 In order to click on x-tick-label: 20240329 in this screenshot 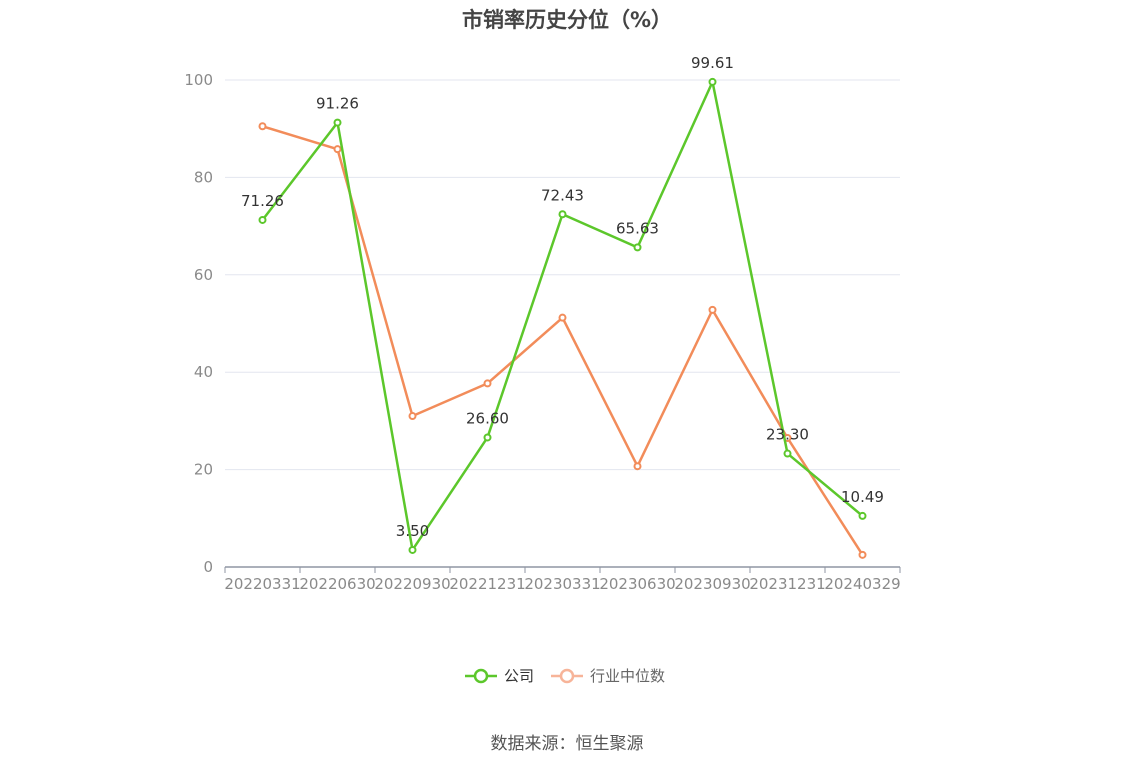, I will do `click(862, 584)`.